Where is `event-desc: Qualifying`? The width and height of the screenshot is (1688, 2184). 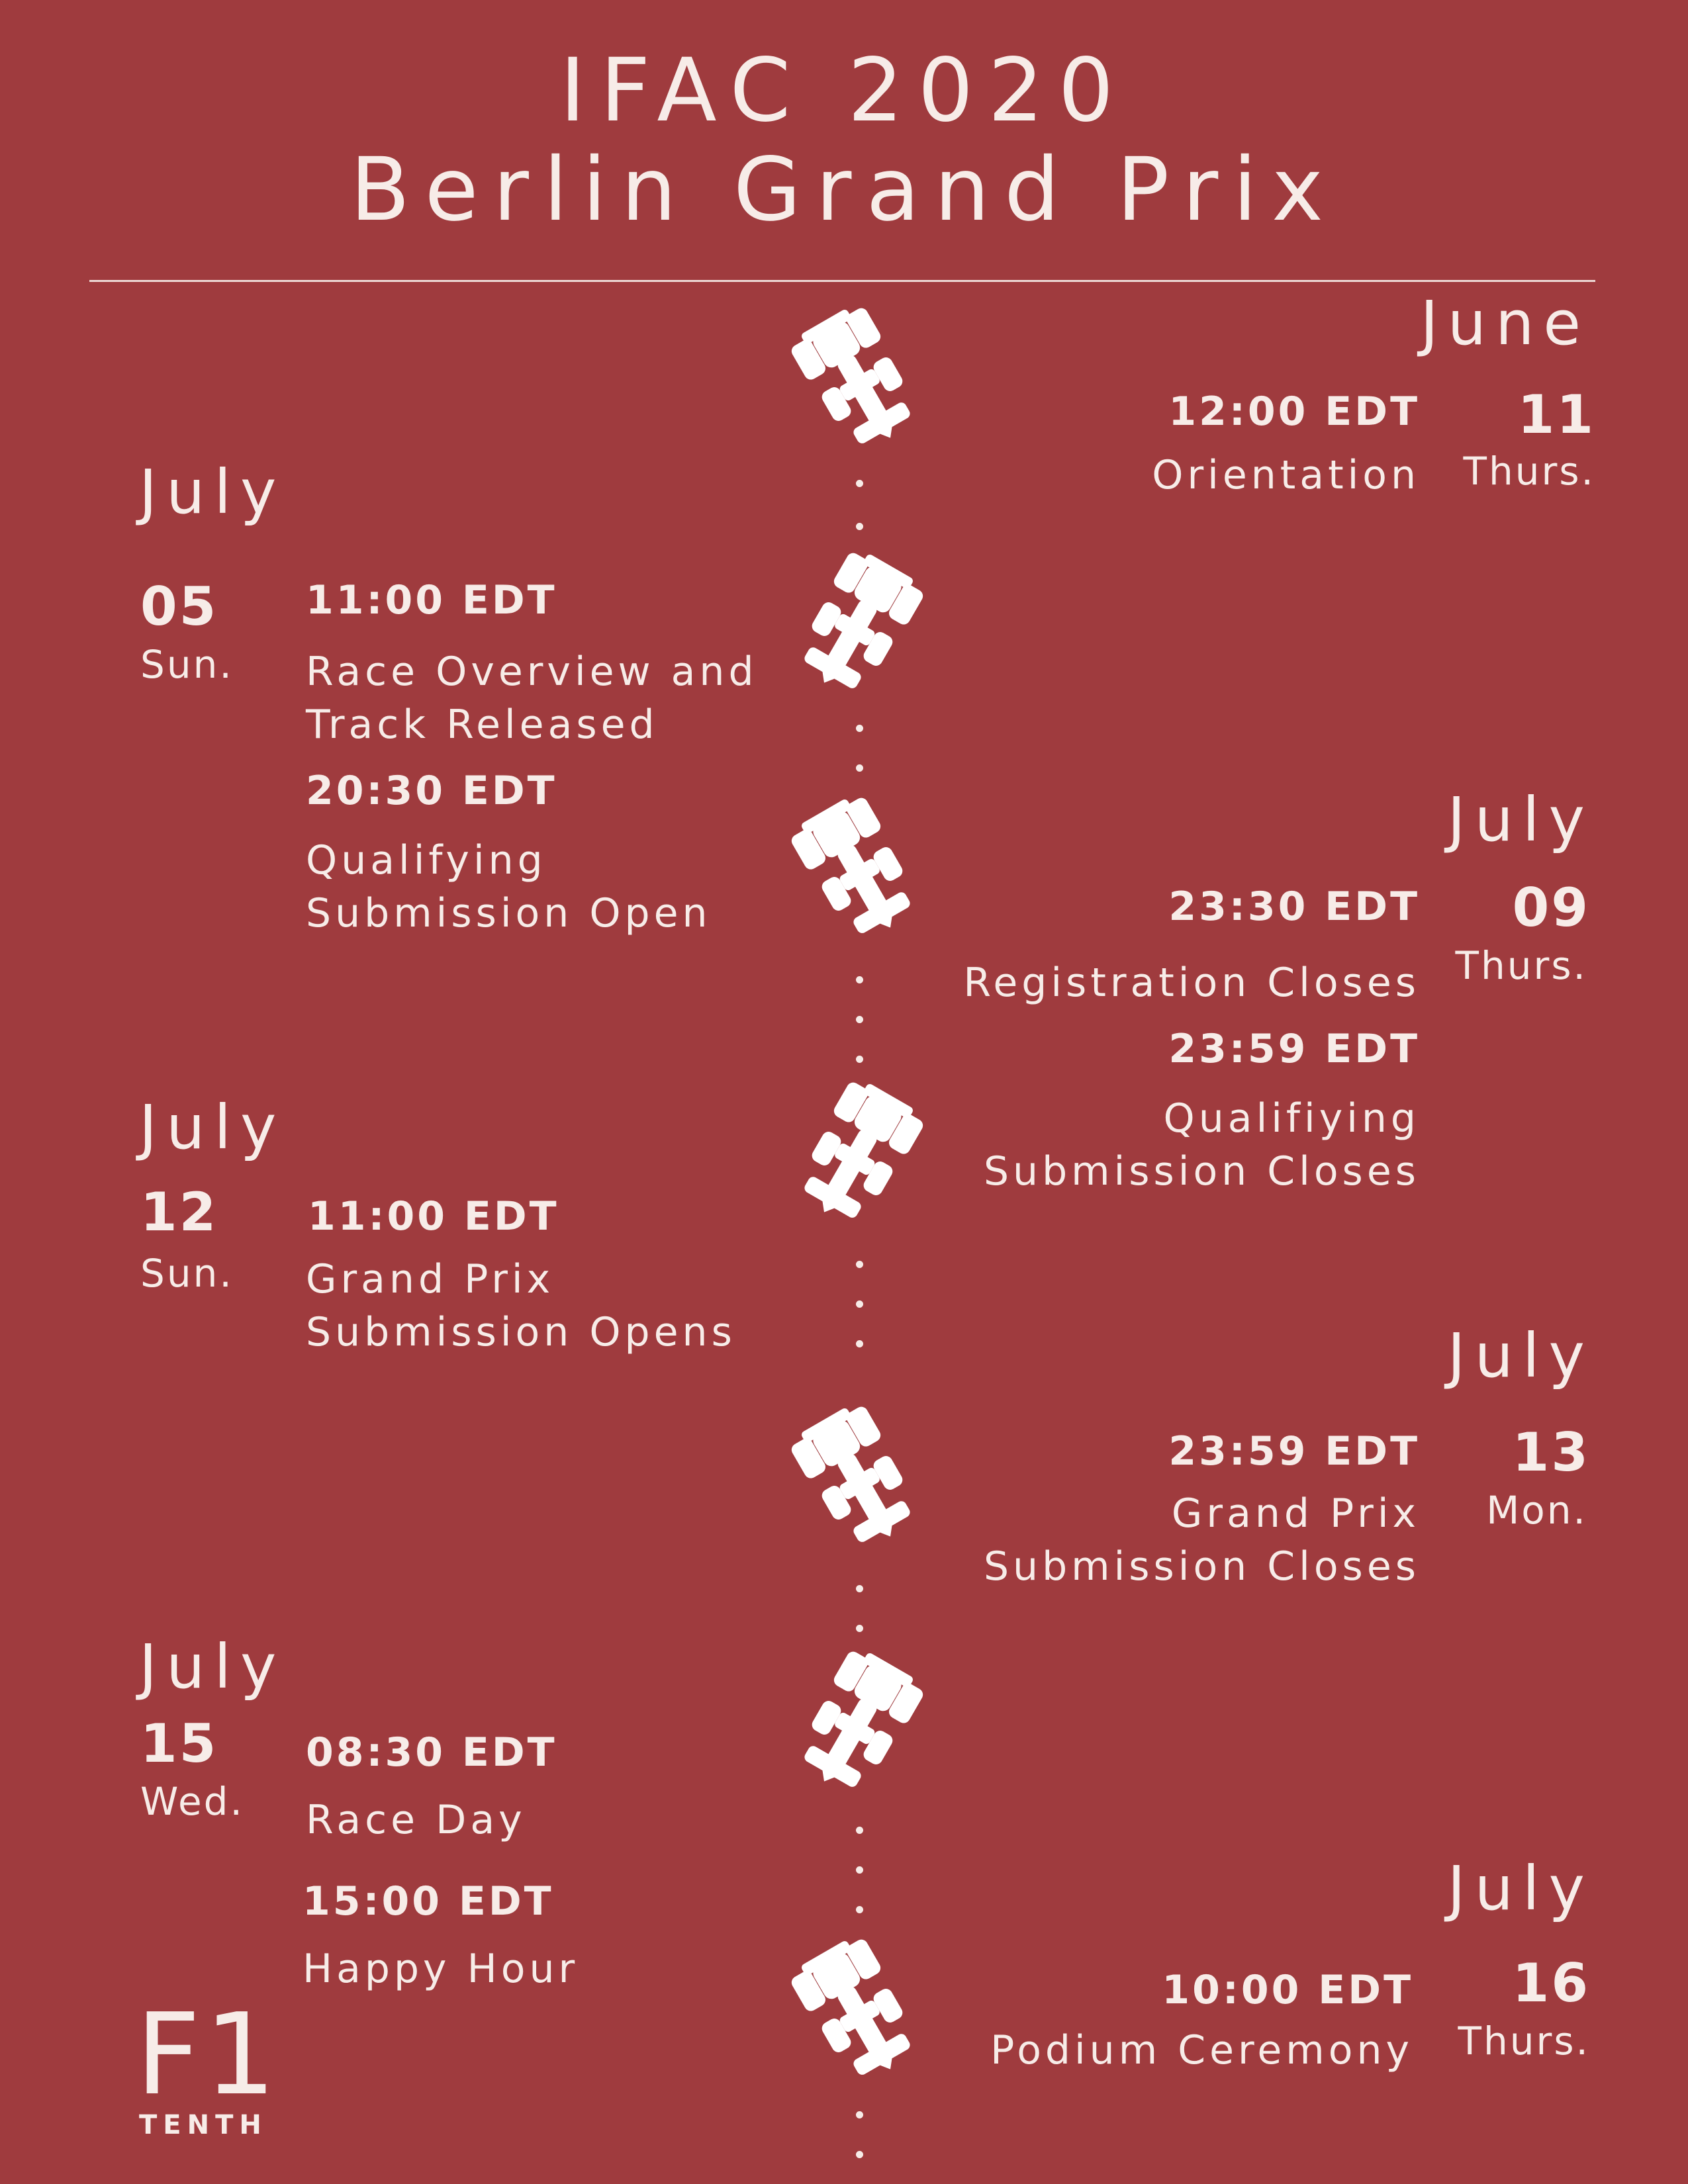 event-desc: Qualifying is located at coordinates (426, 860).